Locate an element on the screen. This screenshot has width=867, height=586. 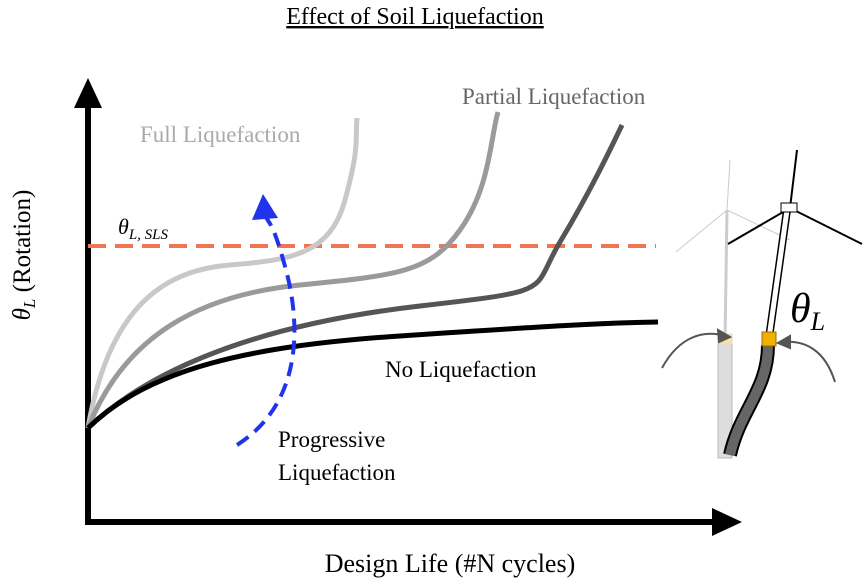
y-axis-arrow is located at coordinates (88, 93).